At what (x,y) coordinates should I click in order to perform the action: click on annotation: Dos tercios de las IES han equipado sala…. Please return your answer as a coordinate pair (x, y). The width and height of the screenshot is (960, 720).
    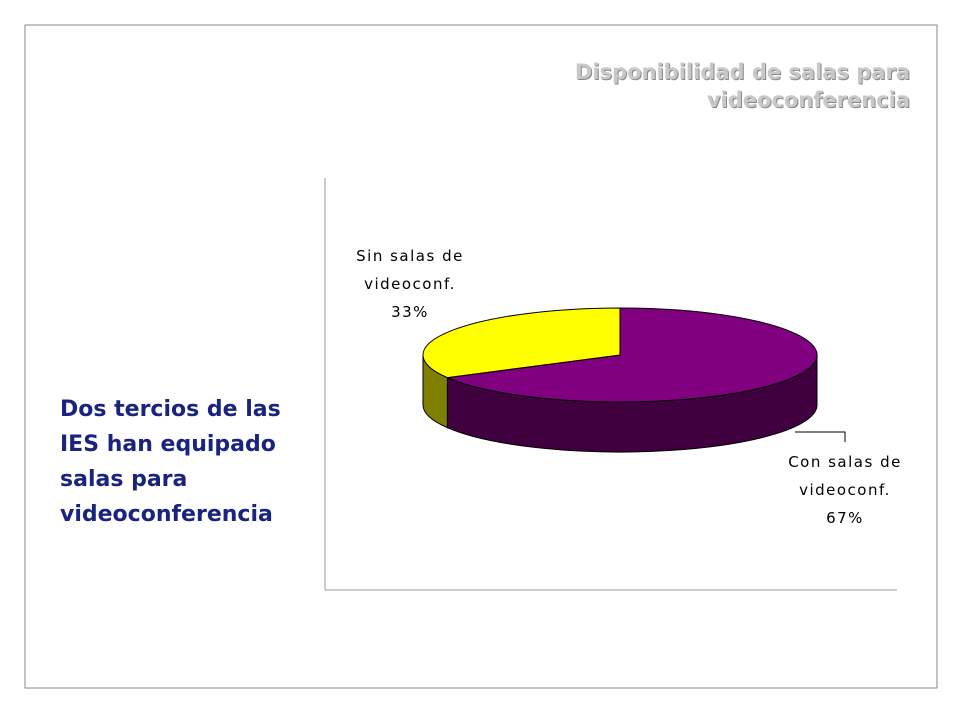
    Looking at the image, I should click on (170, 462).